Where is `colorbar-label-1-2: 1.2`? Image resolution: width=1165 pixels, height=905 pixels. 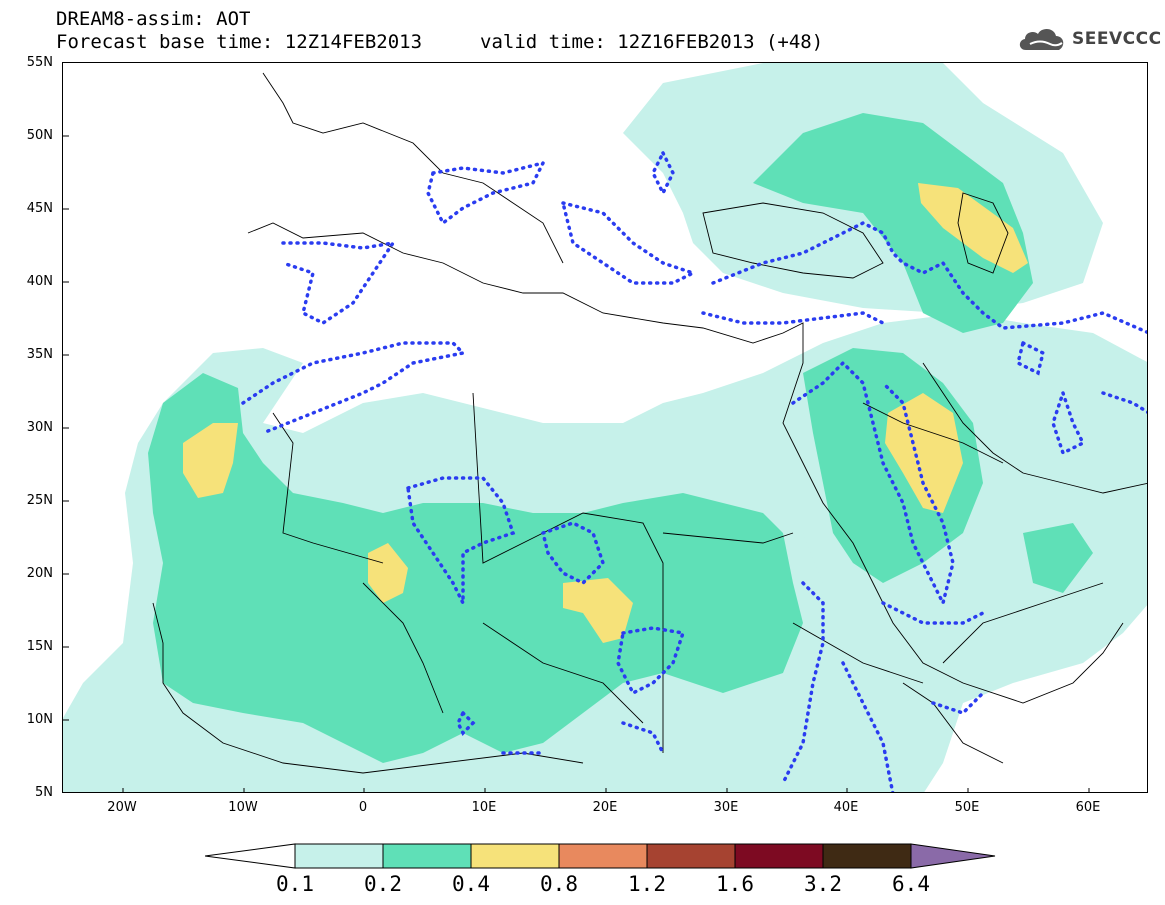
colorbar-label-1-2: 1.2 is located at coordinates (647, 884).